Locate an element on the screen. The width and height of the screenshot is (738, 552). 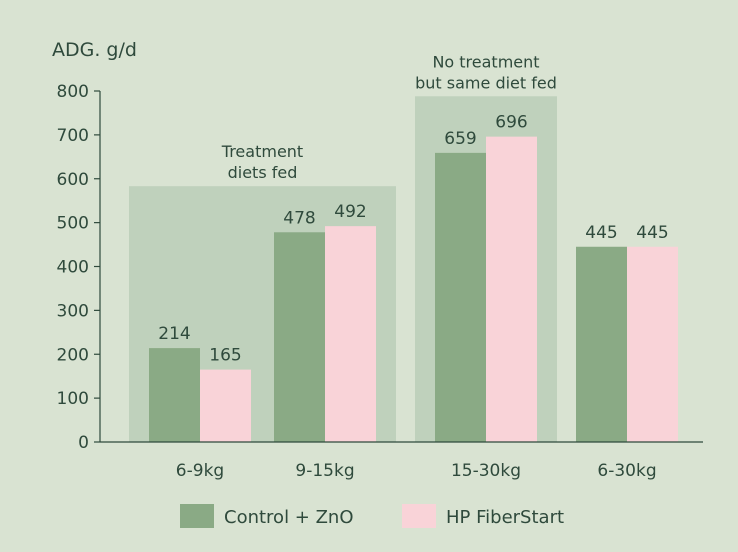
annotation-text-2-line-2: but same diet fed is located at coordinates (486, 82).